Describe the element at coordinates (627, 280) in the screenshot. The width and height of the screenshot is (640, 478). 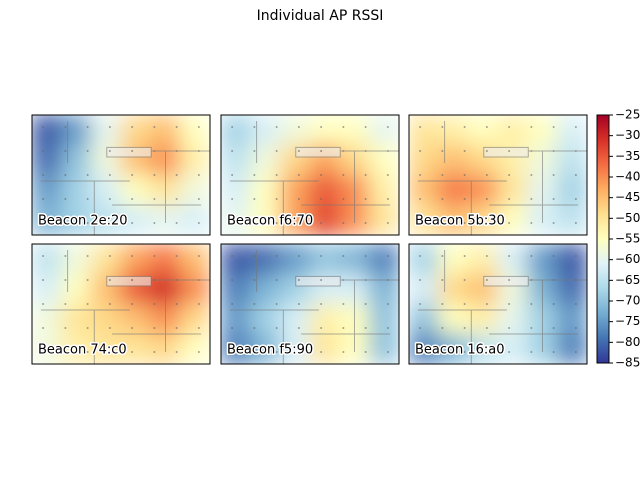
I see `colorbar-tick-label: −65` at that location.